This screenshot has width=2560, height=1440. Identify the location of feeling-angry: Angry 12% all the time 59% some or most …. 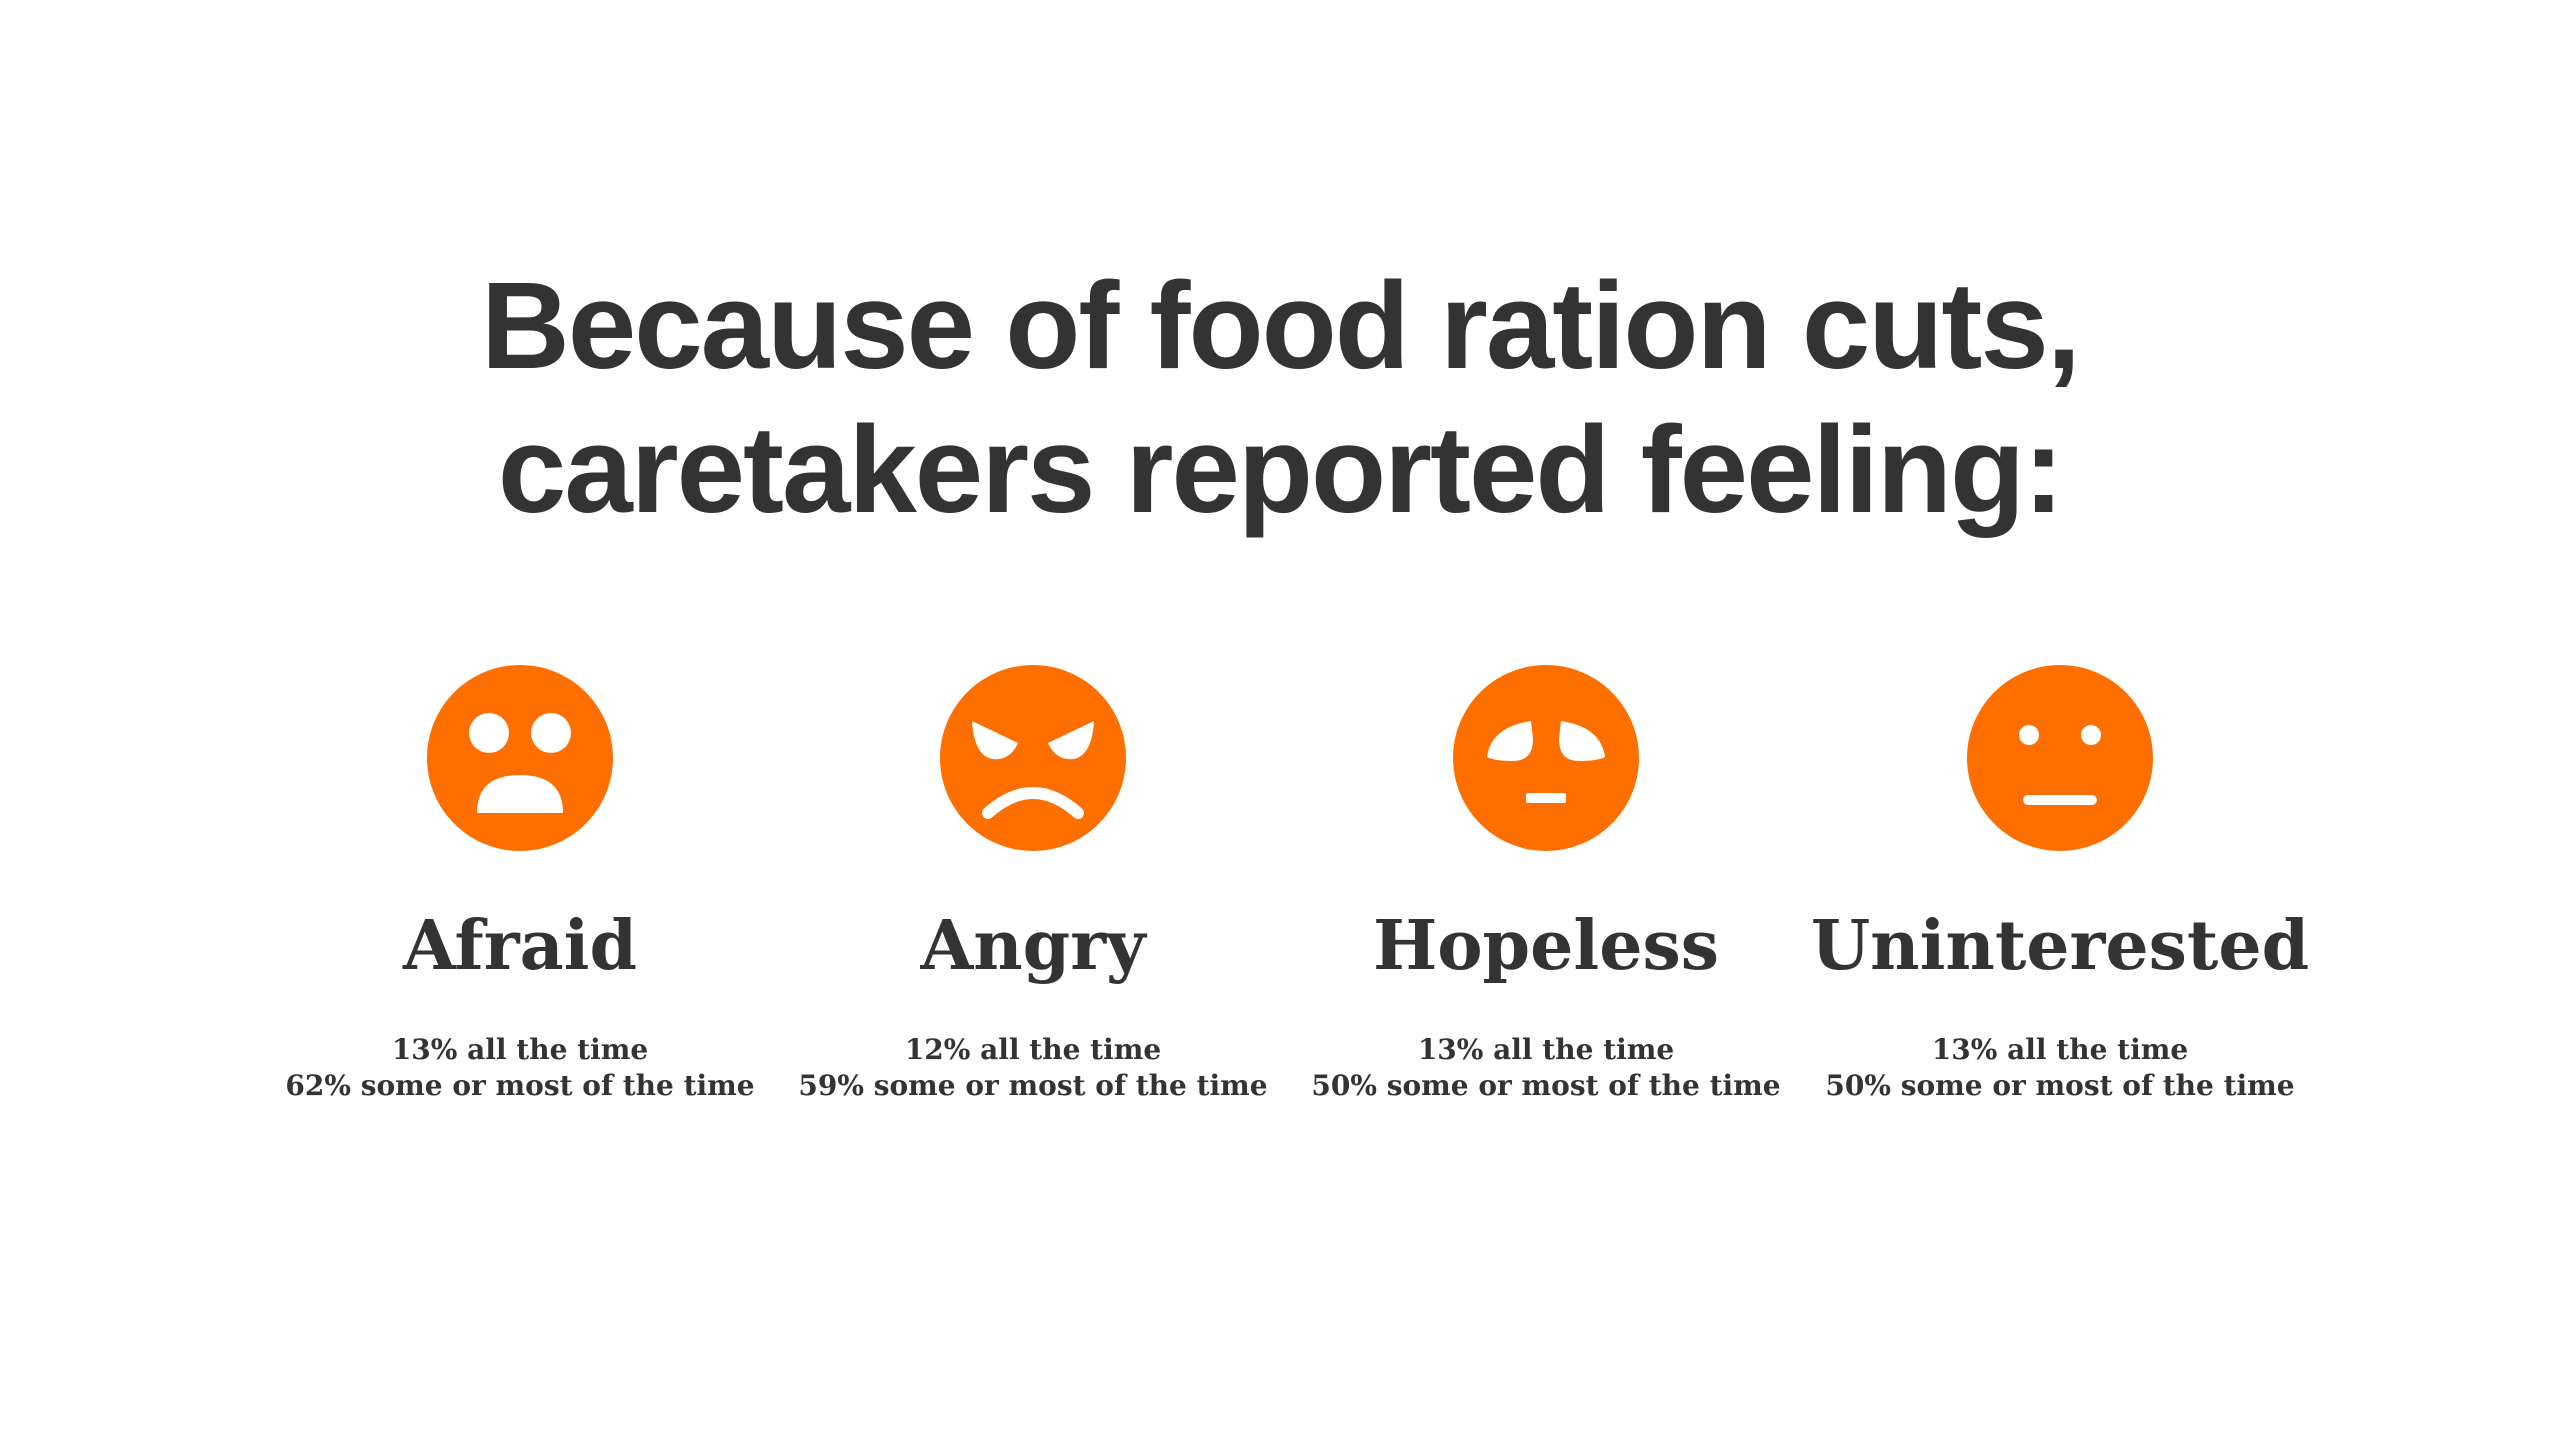
(1033, 884).